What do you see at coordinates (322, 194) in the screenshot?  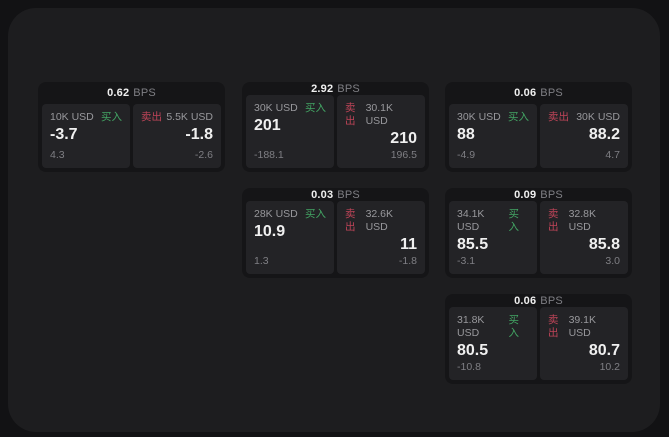 I see `bps-value: 0.03` at bounding box center [322, 194].